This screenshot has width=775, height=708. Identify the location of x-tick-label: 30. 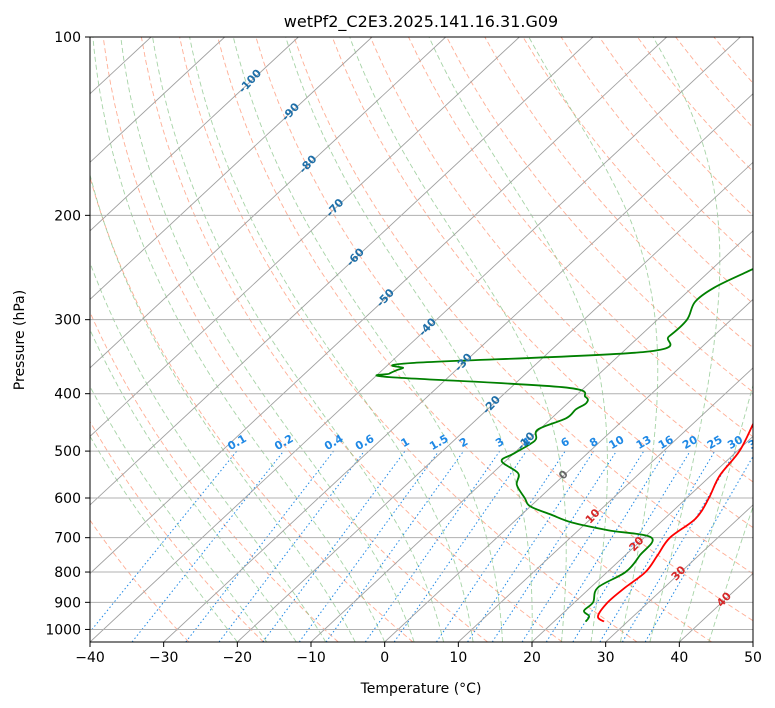
(606, 658).